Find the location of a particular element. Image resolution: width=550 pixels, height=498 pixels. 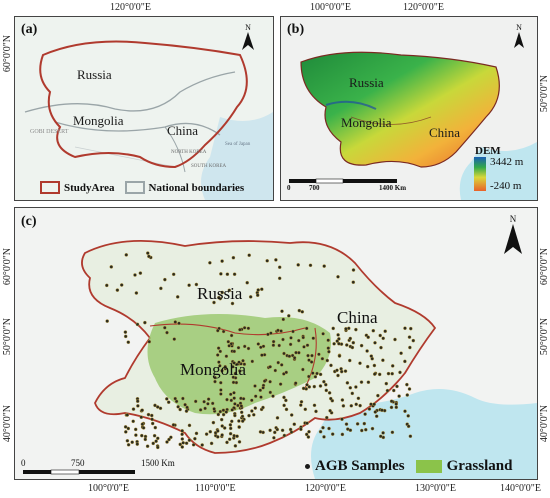

scale-b-0: 0 is located at coordinates (289, 188).